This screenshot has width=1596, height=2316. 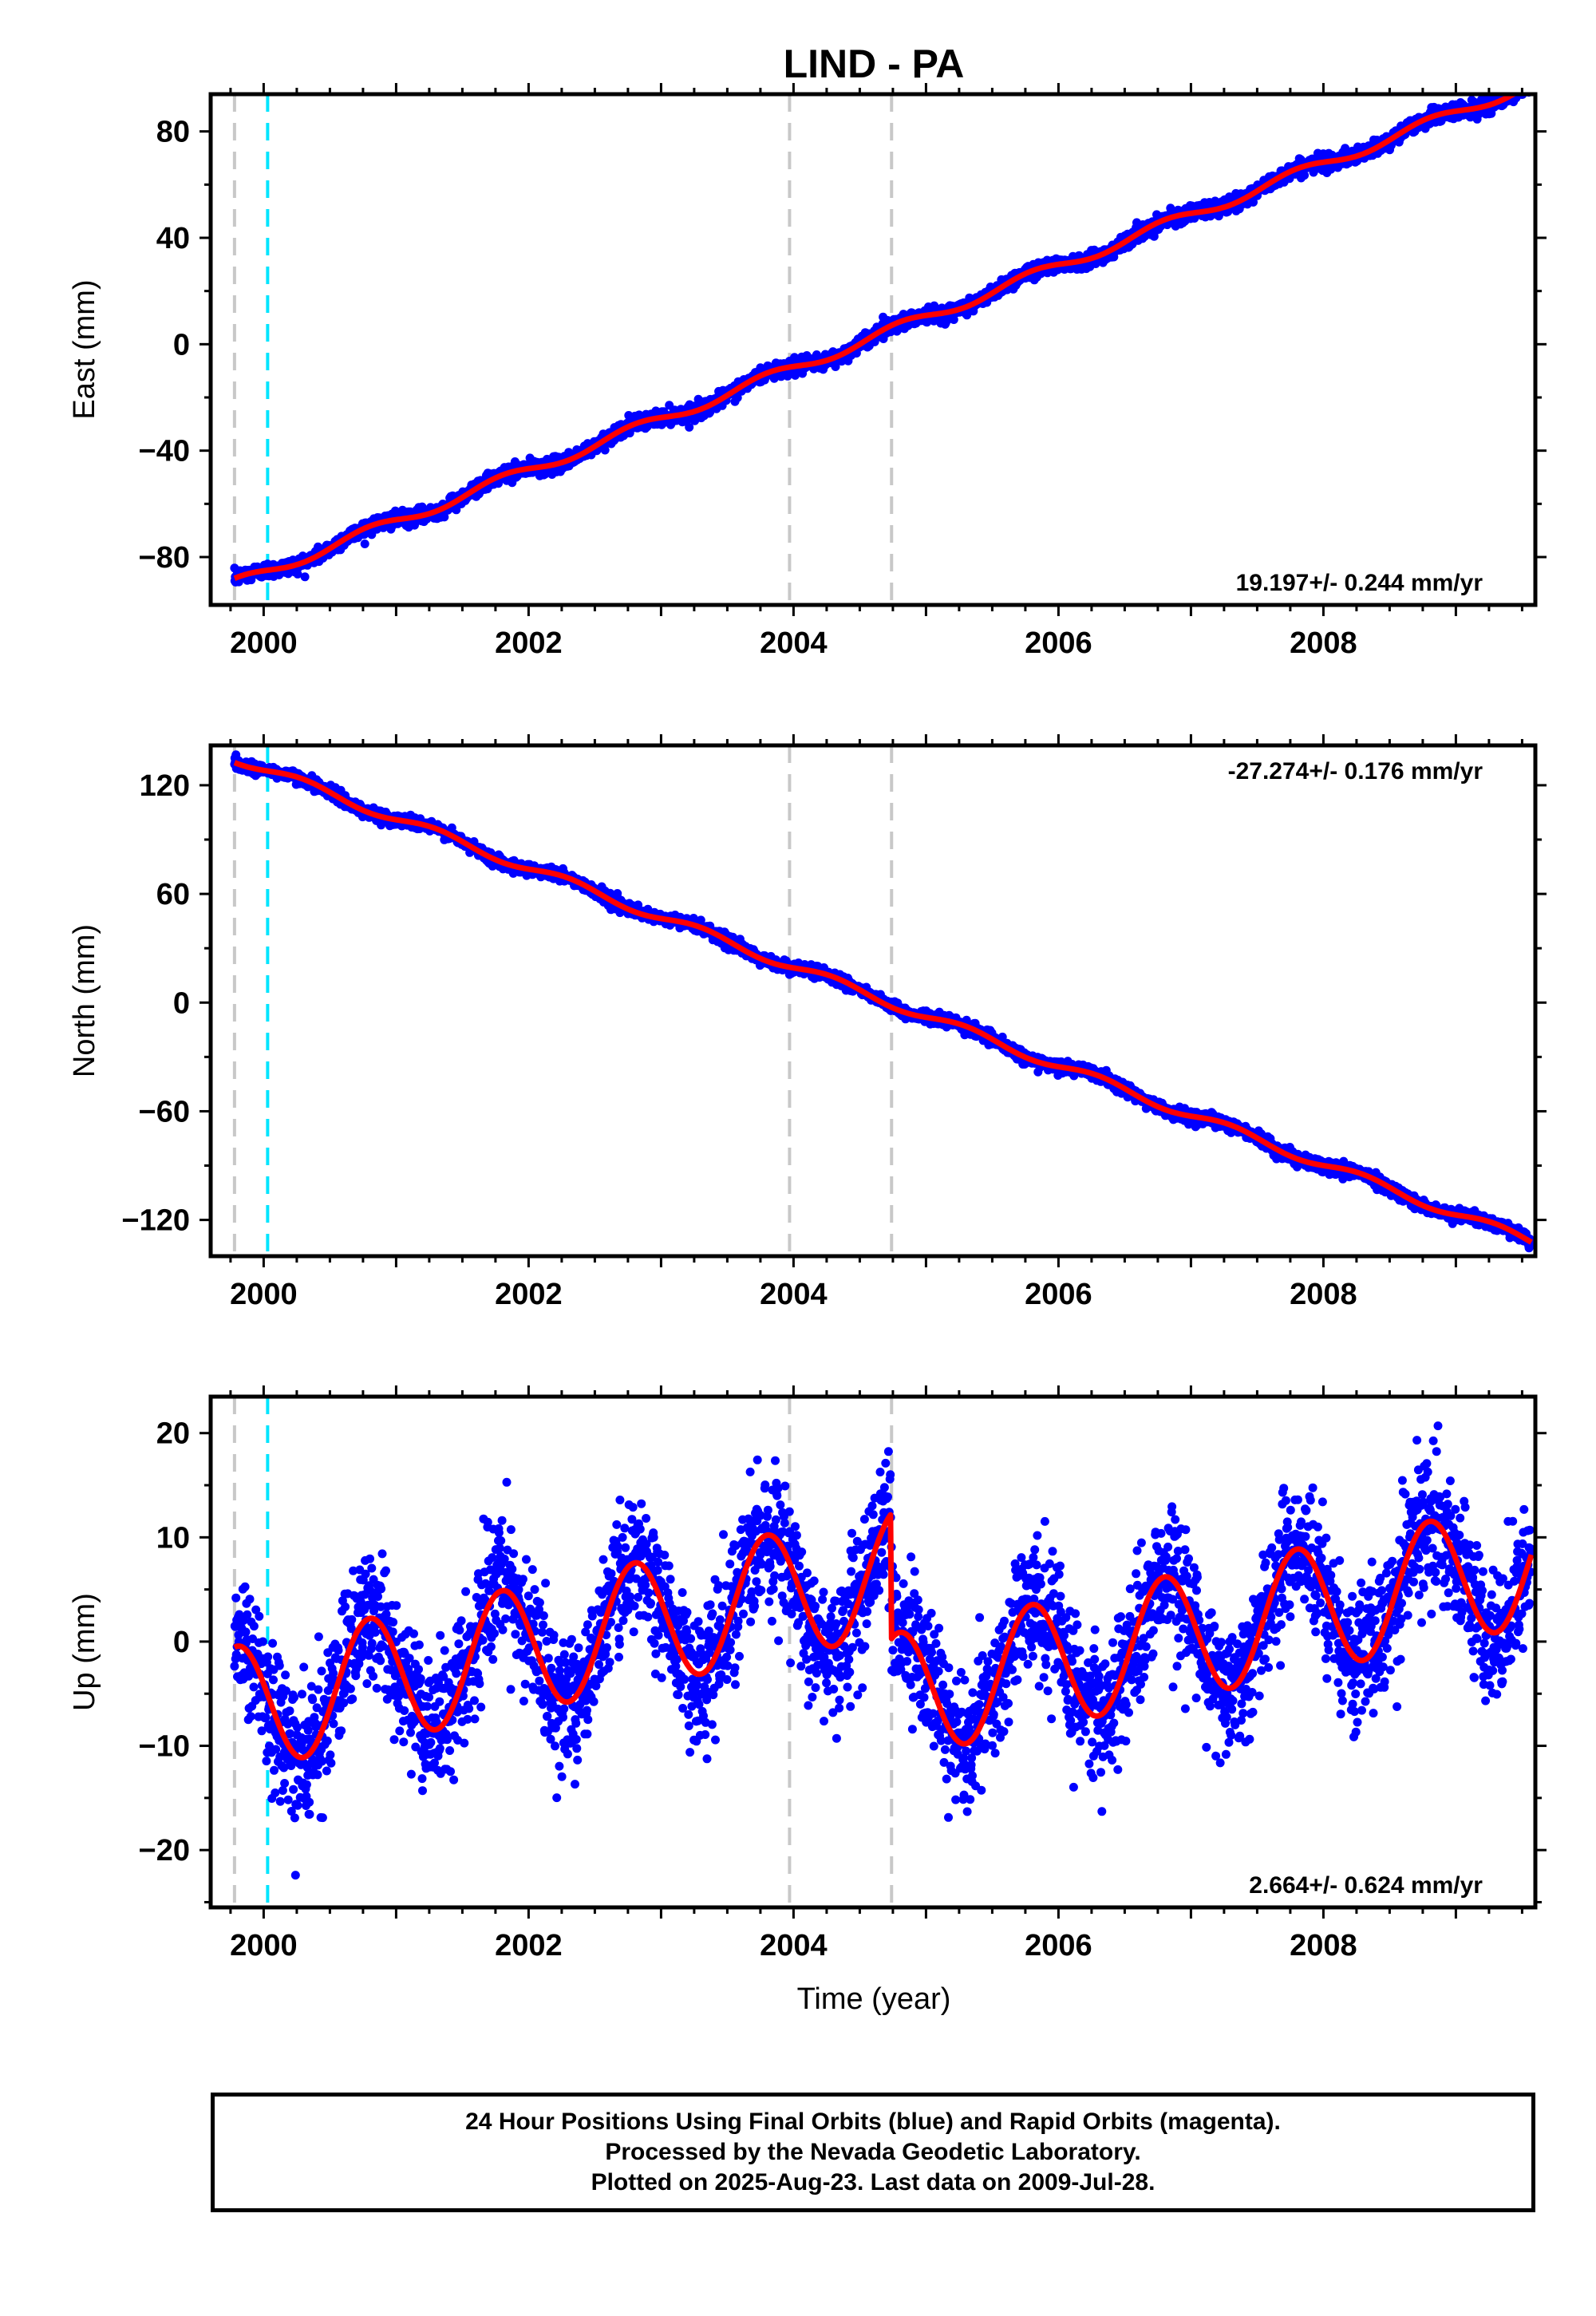 I want to click on figure-title: LIND - PA, so click(x=874, y=63).